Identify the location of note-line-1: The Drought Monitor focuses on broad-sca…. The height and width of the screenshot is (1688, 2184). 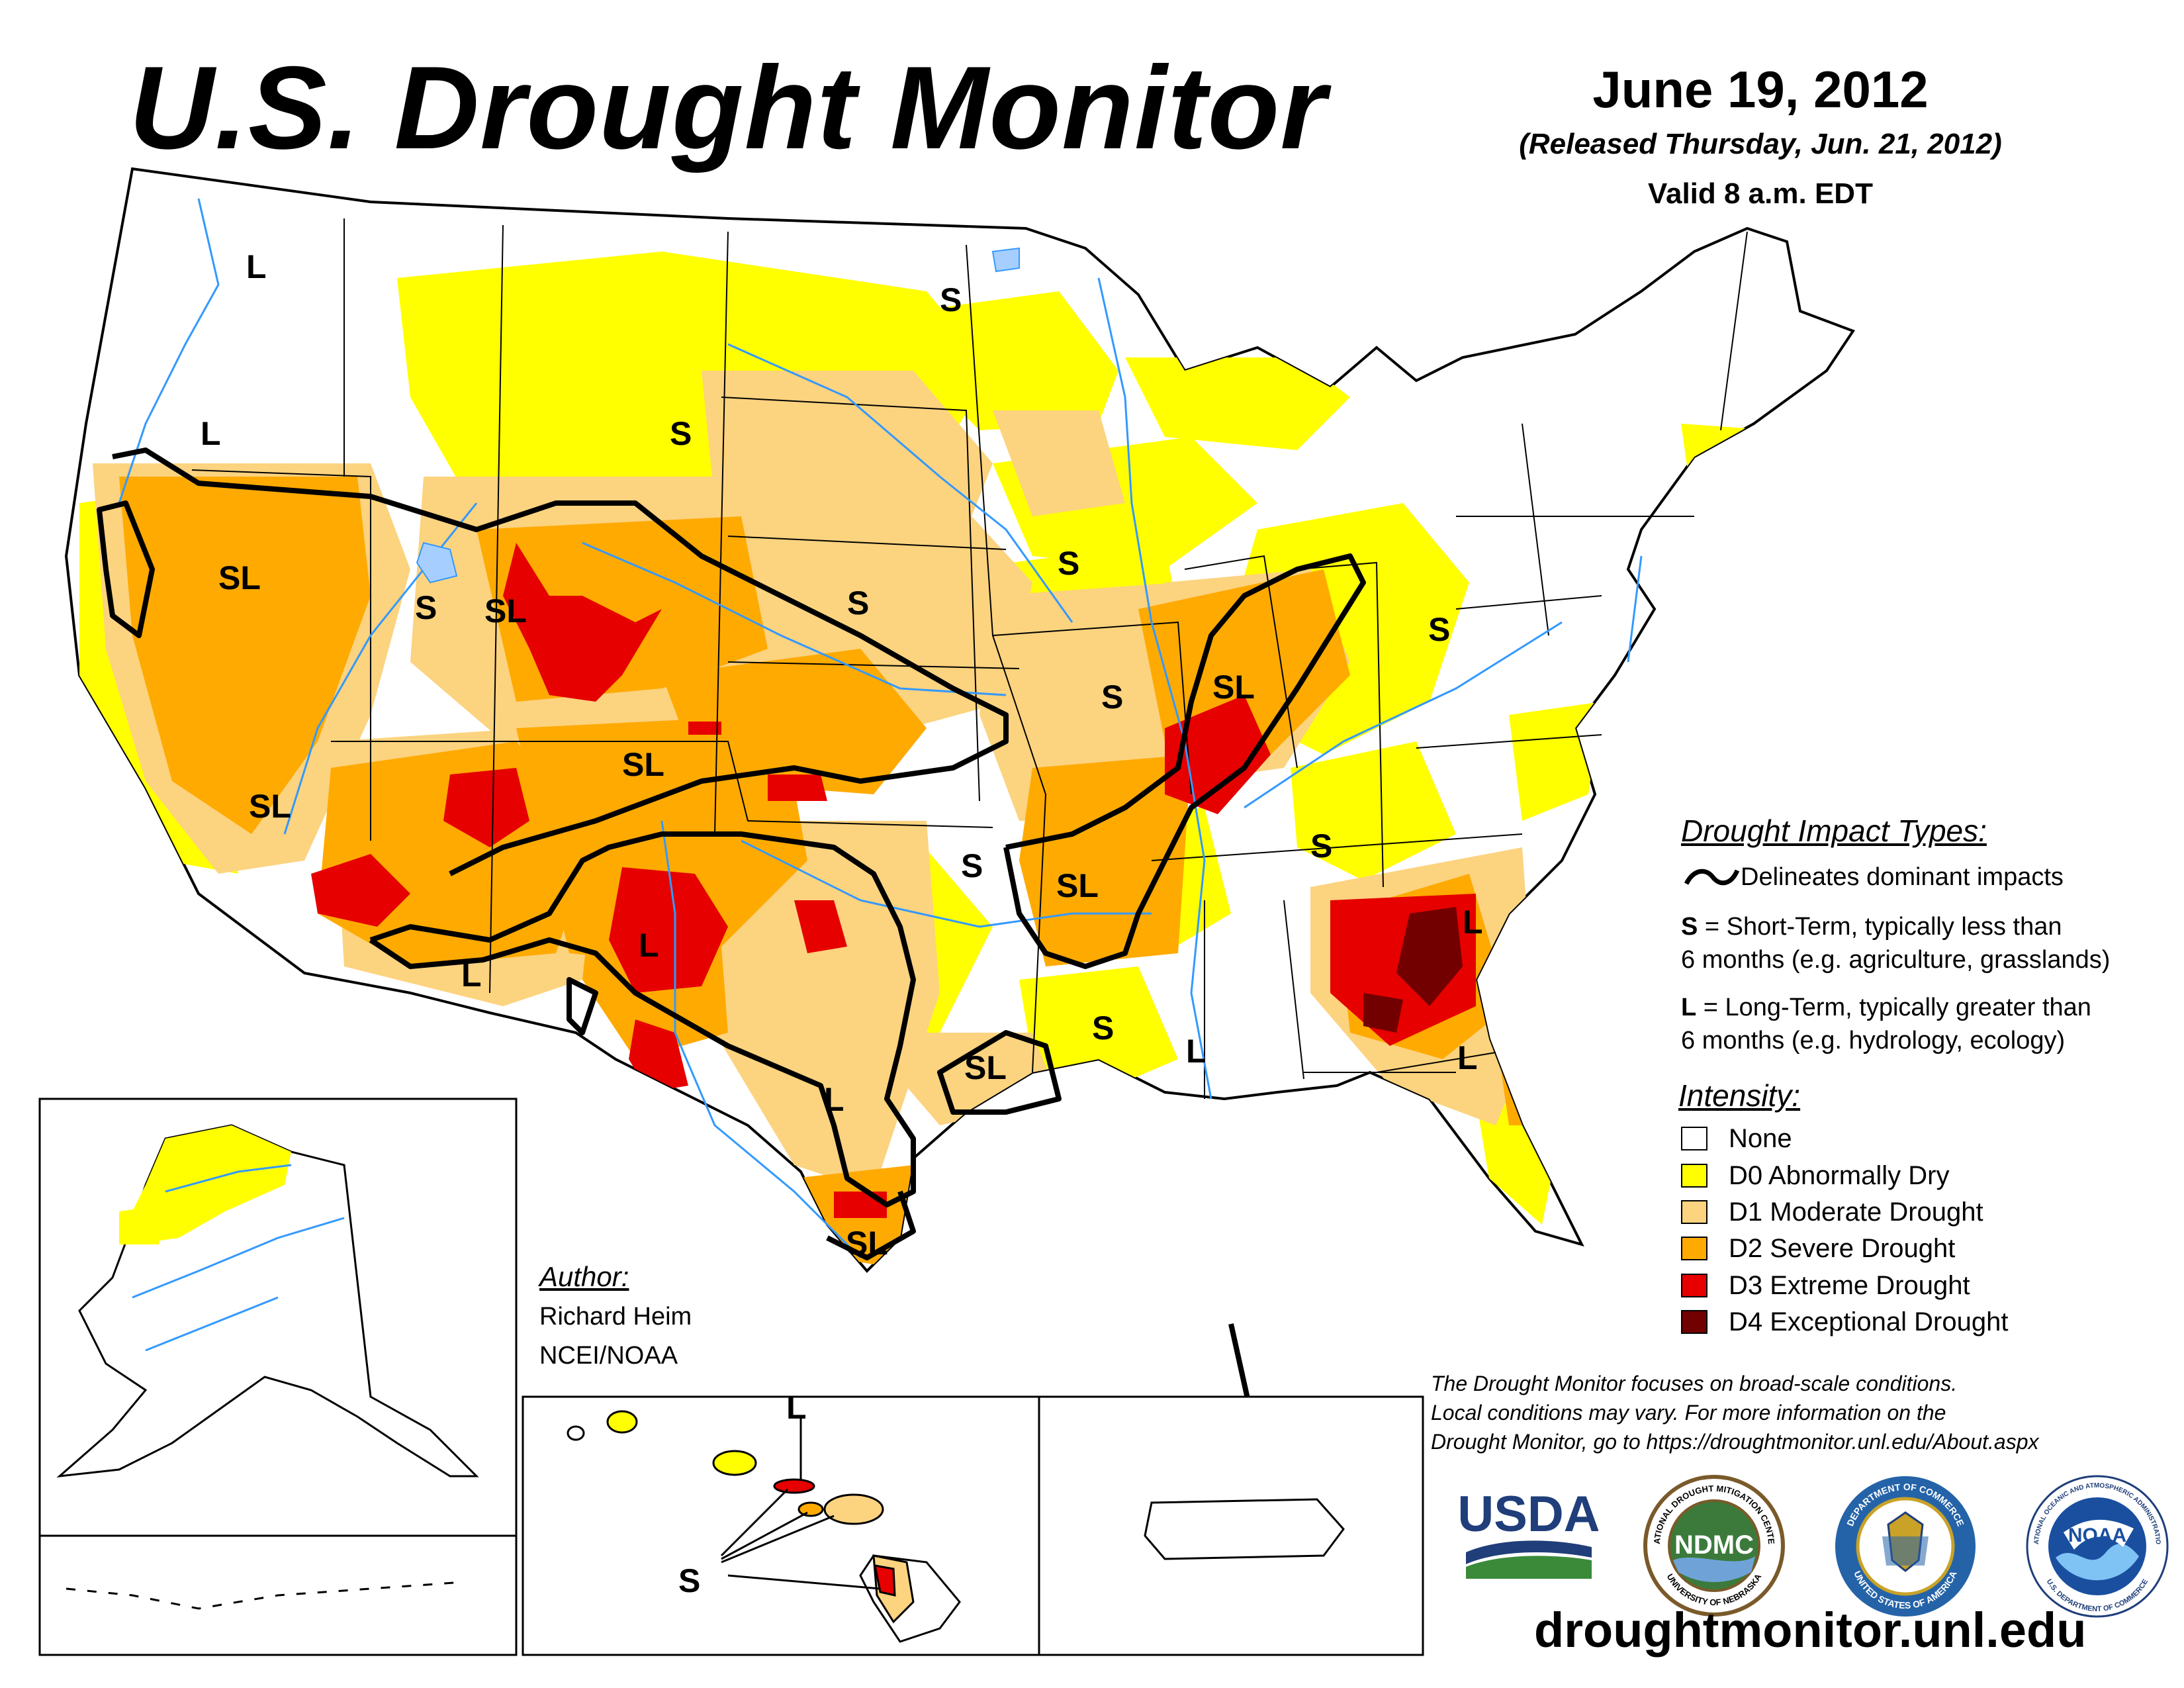
(1695, 1383).